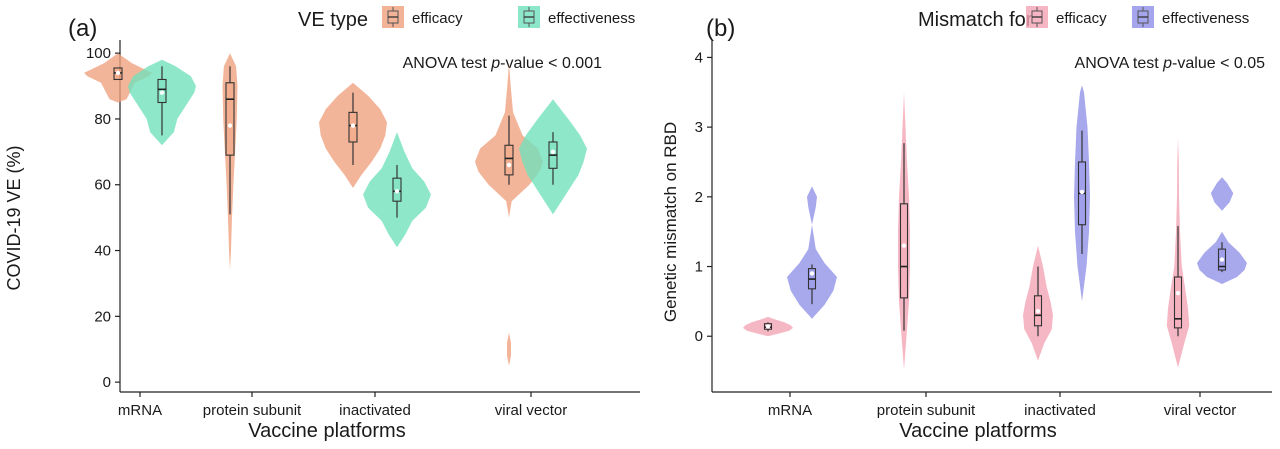  Describe the element at coordinates (353, 135) in the screenshot. I see `panel-a-violin-efficacy-inactivated` at that location.